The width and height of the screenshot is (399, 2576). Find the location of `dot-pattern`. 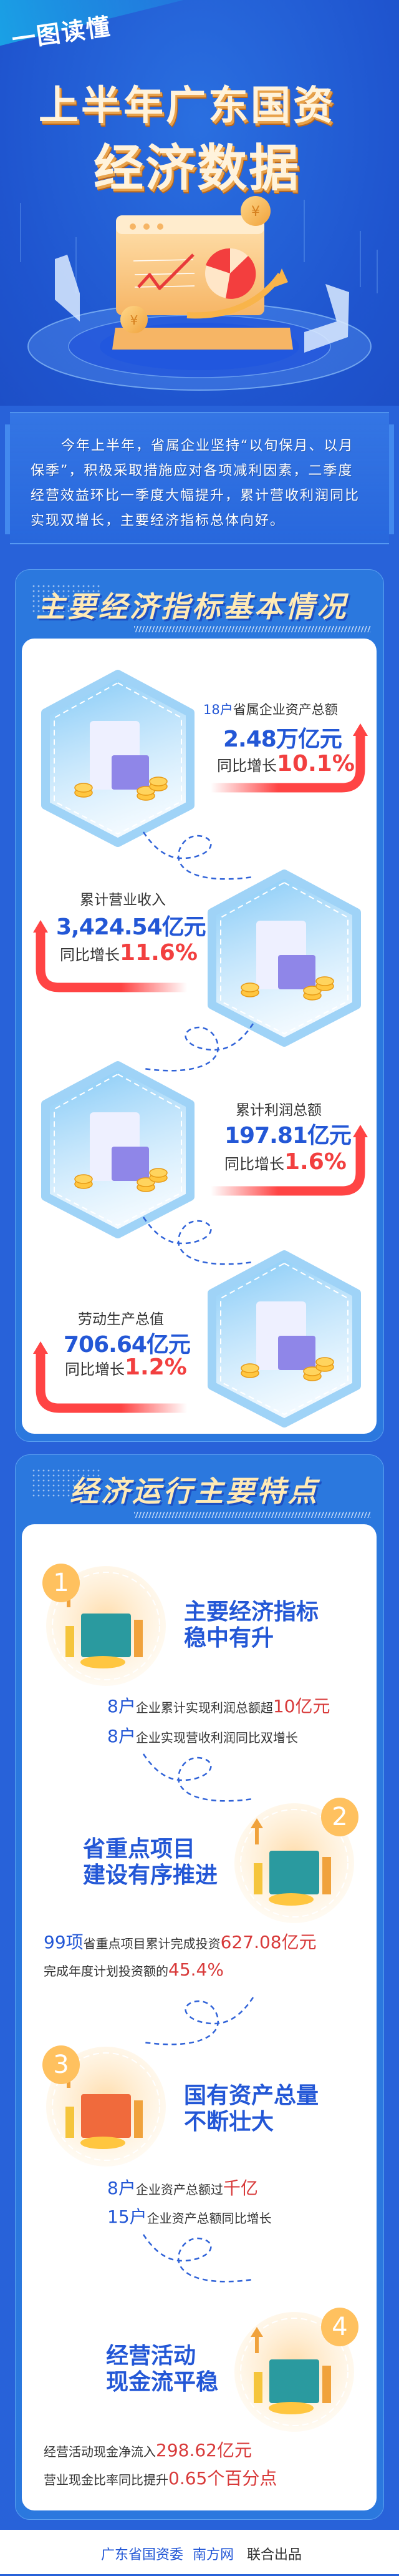

dot-pattern is located at coordinates (65, 599).